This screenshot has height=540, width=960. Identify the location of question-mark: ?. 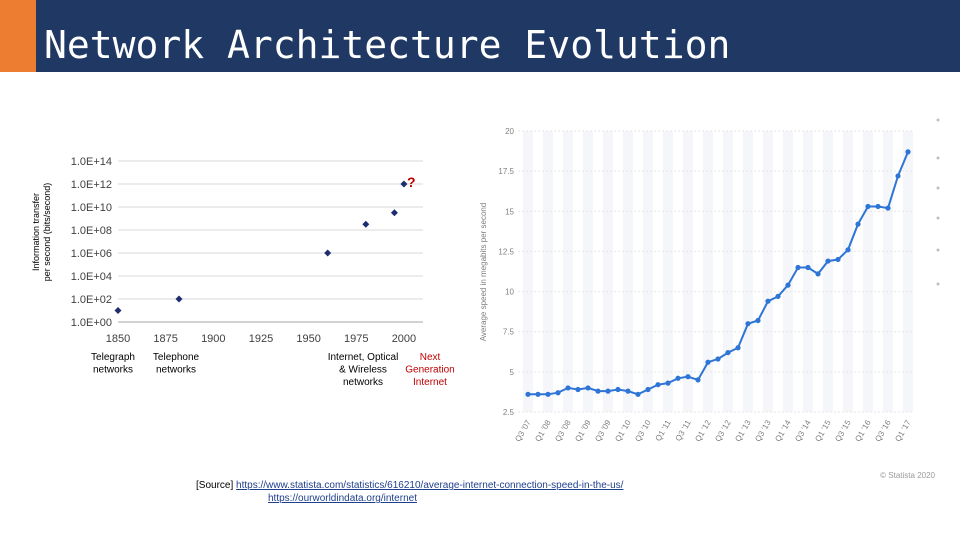
(411, 182).